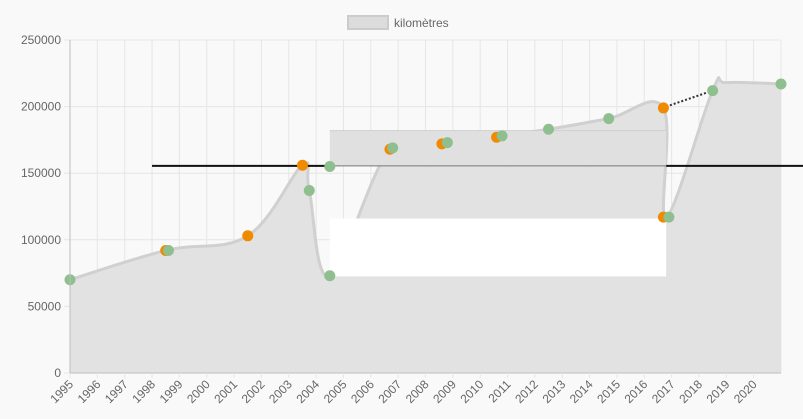 The image size is (803, 419). Describe the element at coordinates (581, 391) in the screenshot. I see `x-tick-label: 2014` at that location.